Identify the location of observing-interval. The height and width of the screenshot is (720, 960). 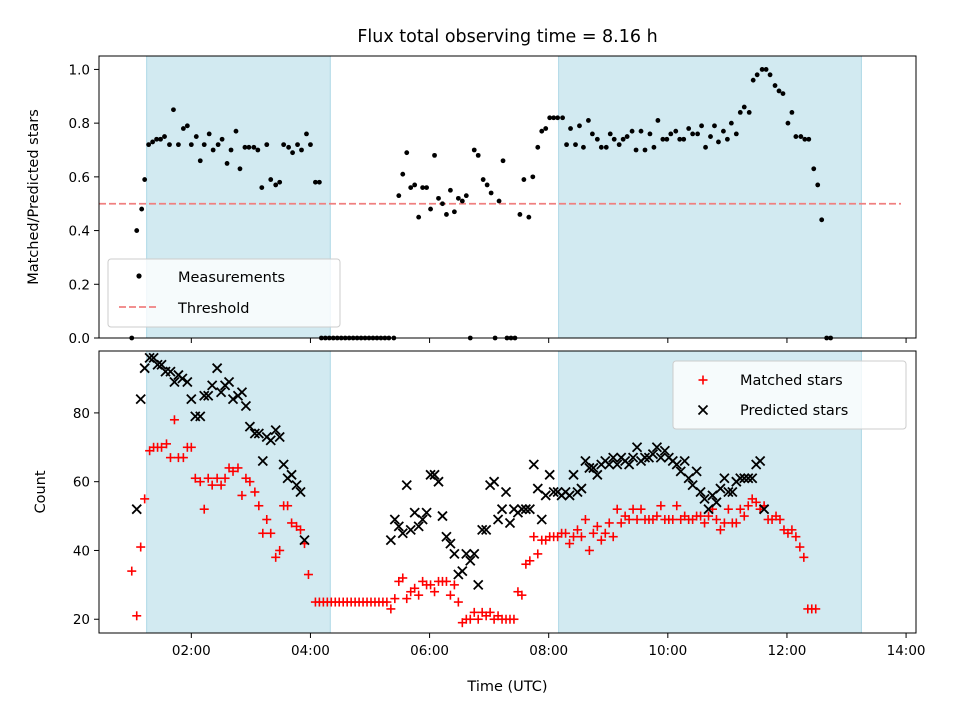
(710, 197).